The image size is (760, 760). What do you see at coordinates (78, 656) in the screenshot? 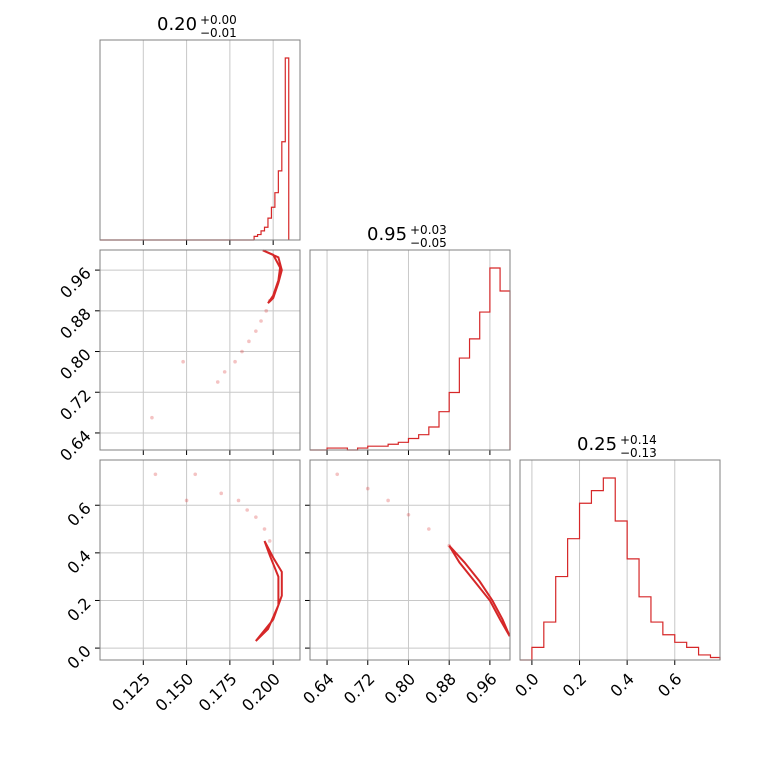
I see `y-tick-label-param3: 0.0` at bounding box center [78, 656].